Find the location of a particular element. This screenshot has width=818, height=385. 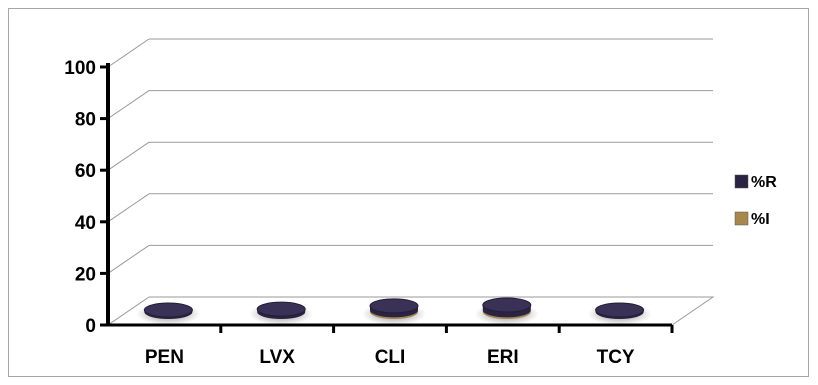

bar-ERI-pctI is located at coordinates (506, 314).